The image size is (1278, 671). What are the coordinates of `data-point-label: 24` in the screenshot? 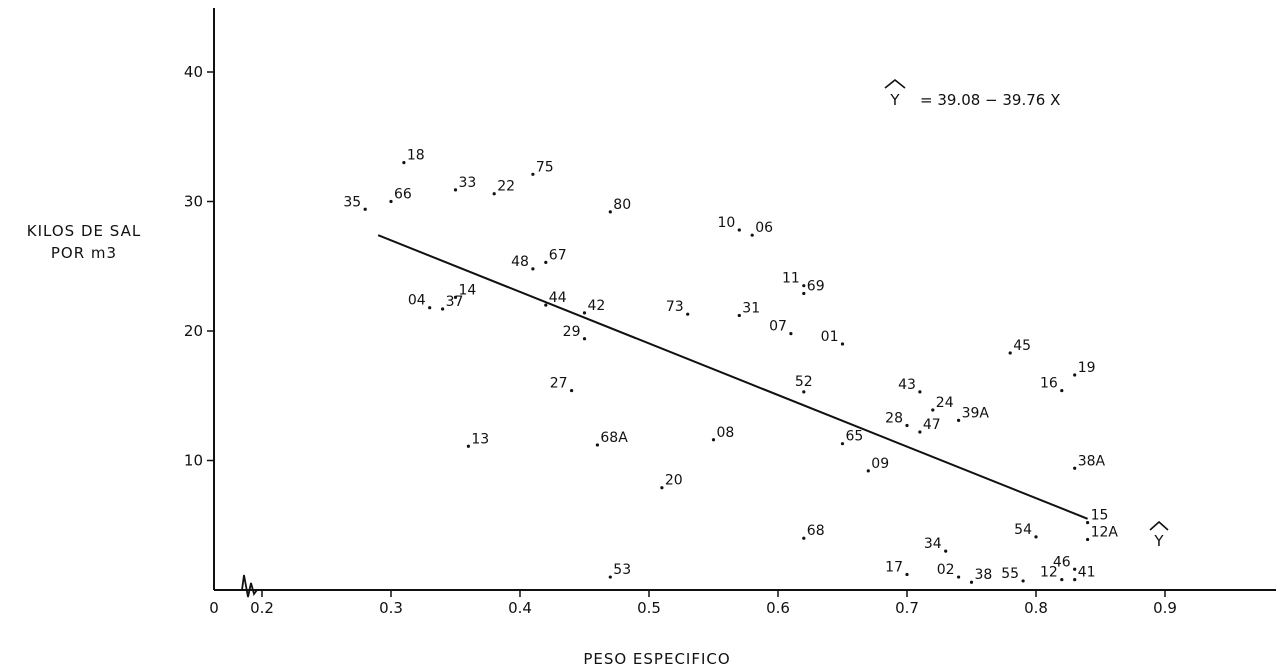 It's located at (945, 403).